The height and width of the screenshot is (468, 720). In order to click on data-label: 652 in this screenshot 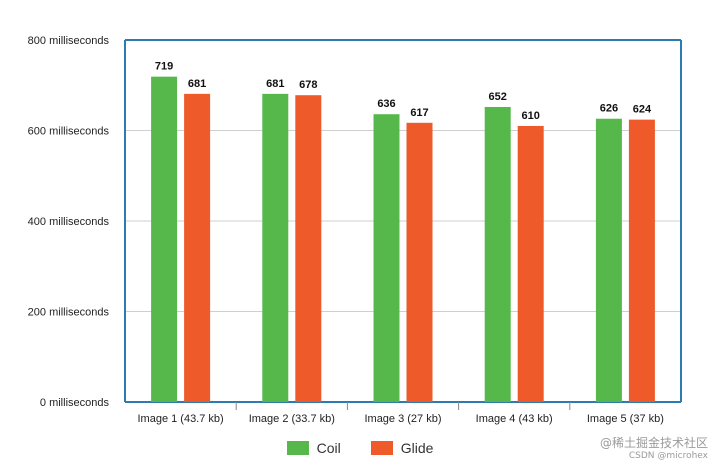, I will do `click(498, 97)`.